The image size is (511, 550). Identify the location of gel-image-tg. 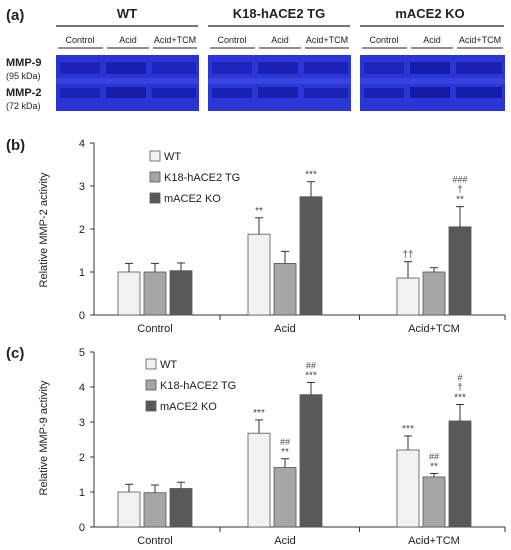
(279, 83).